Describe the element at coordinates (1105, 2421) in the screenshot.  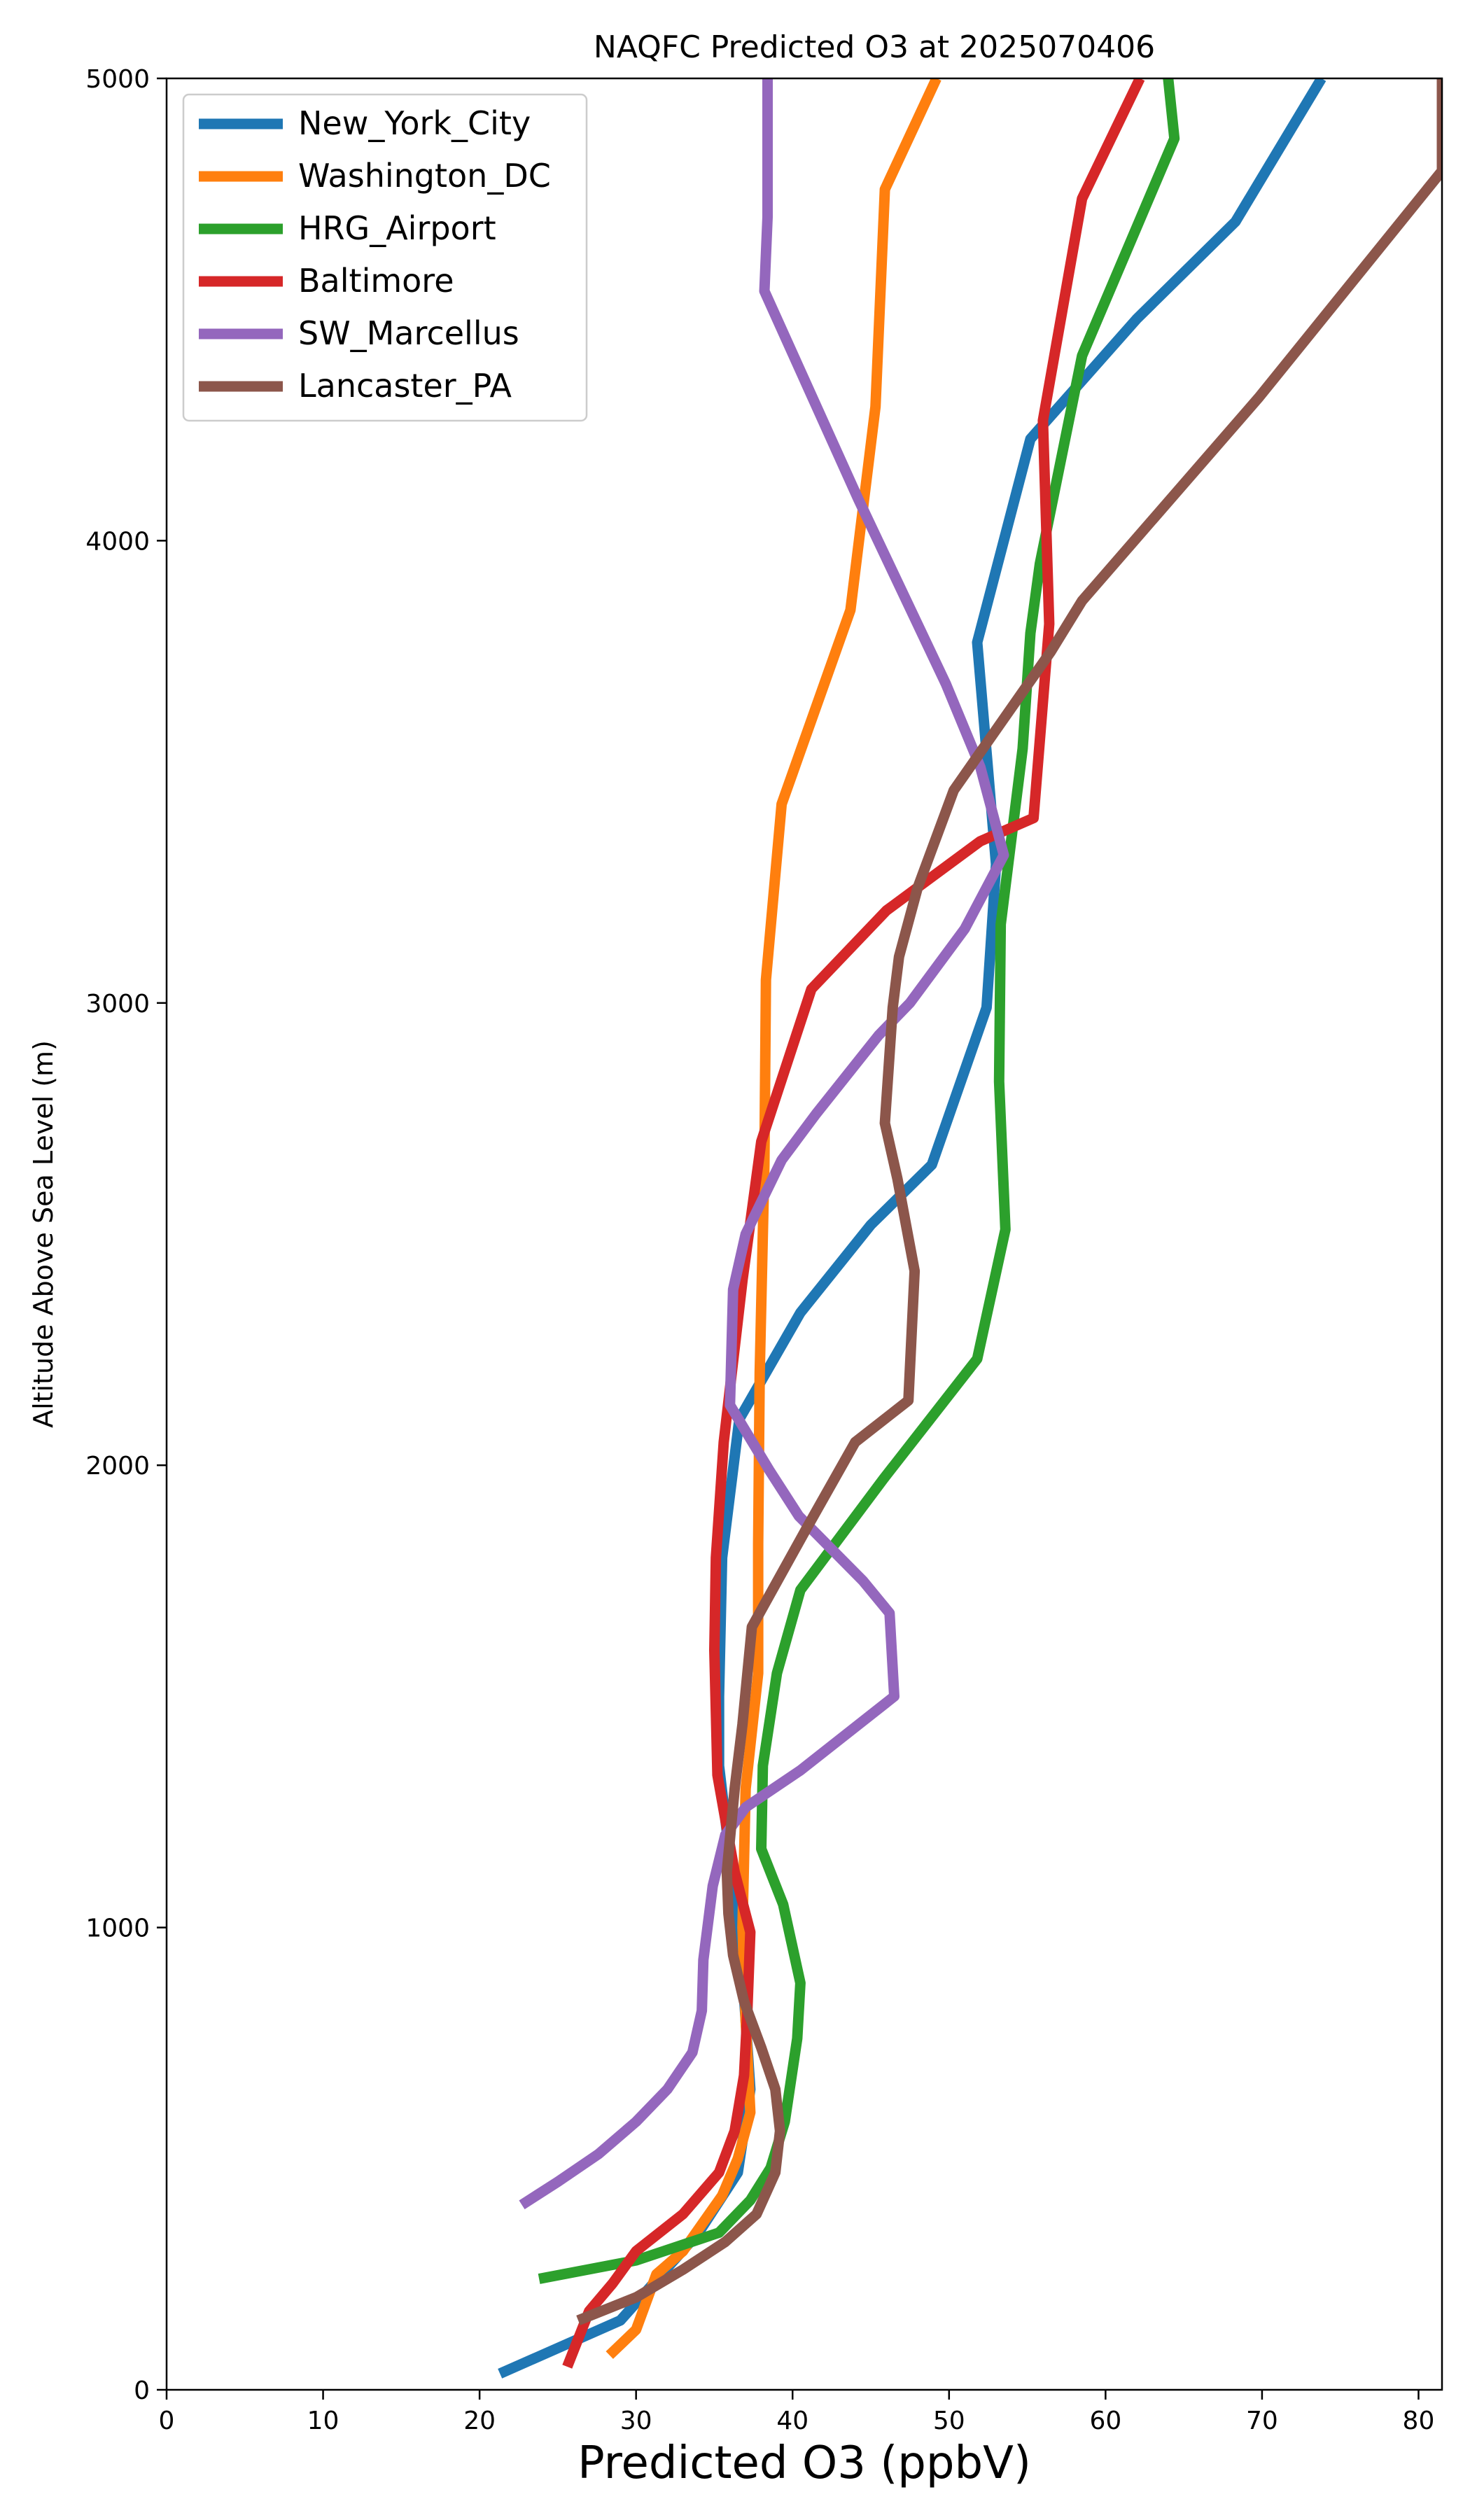
I see `x-tick-label: 60` at that location.